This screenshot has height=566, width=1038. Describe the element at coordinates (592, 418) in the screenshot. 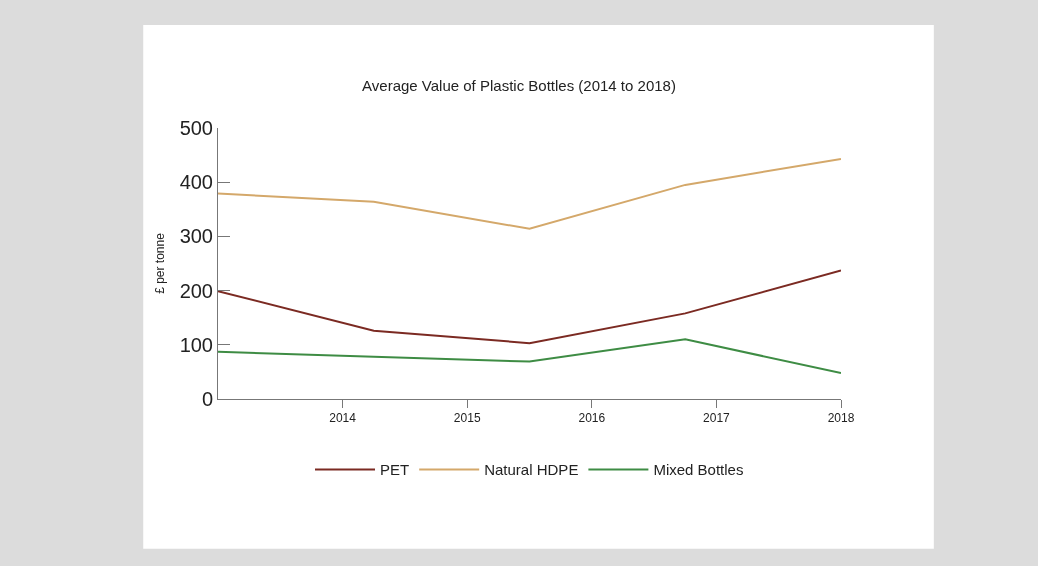

I see `x-tick-label: 2016` at that location.